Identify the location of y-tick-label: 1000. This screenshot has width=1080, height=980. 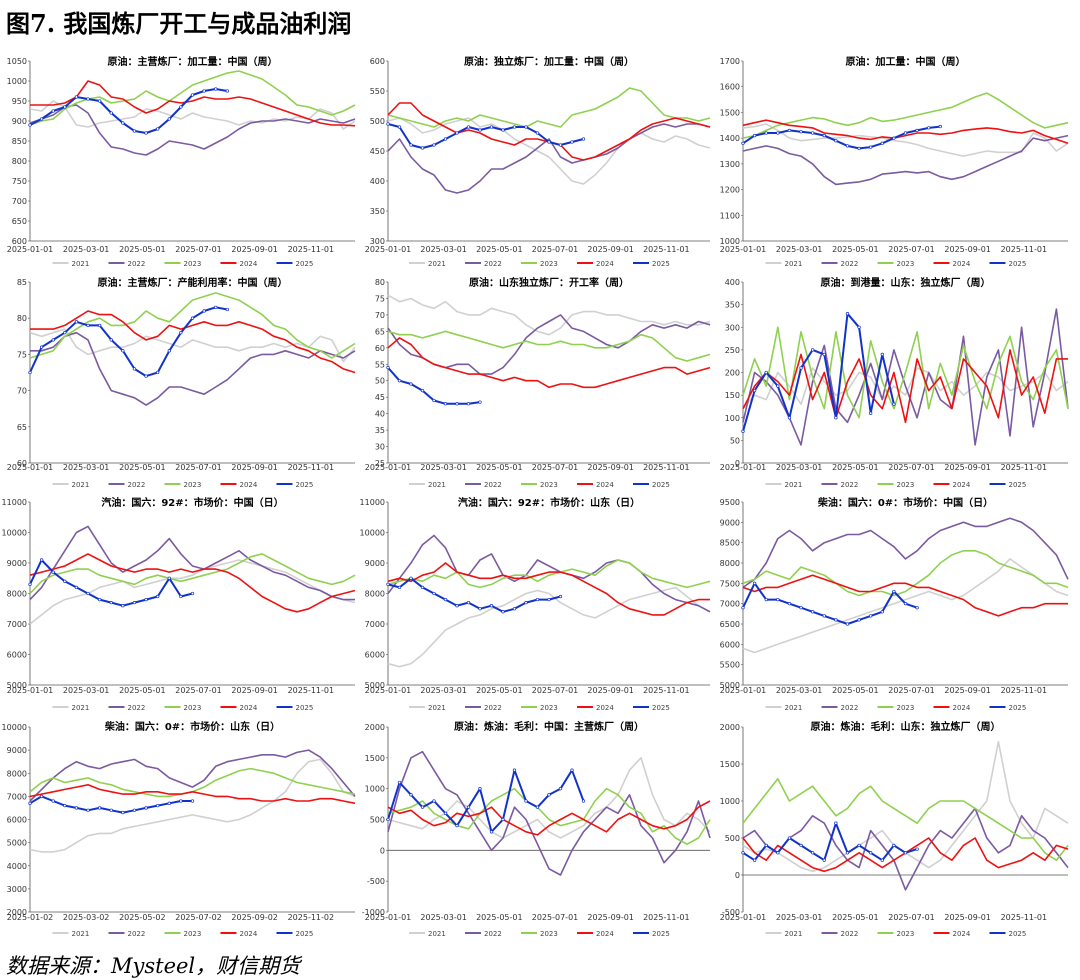
(17, 81).